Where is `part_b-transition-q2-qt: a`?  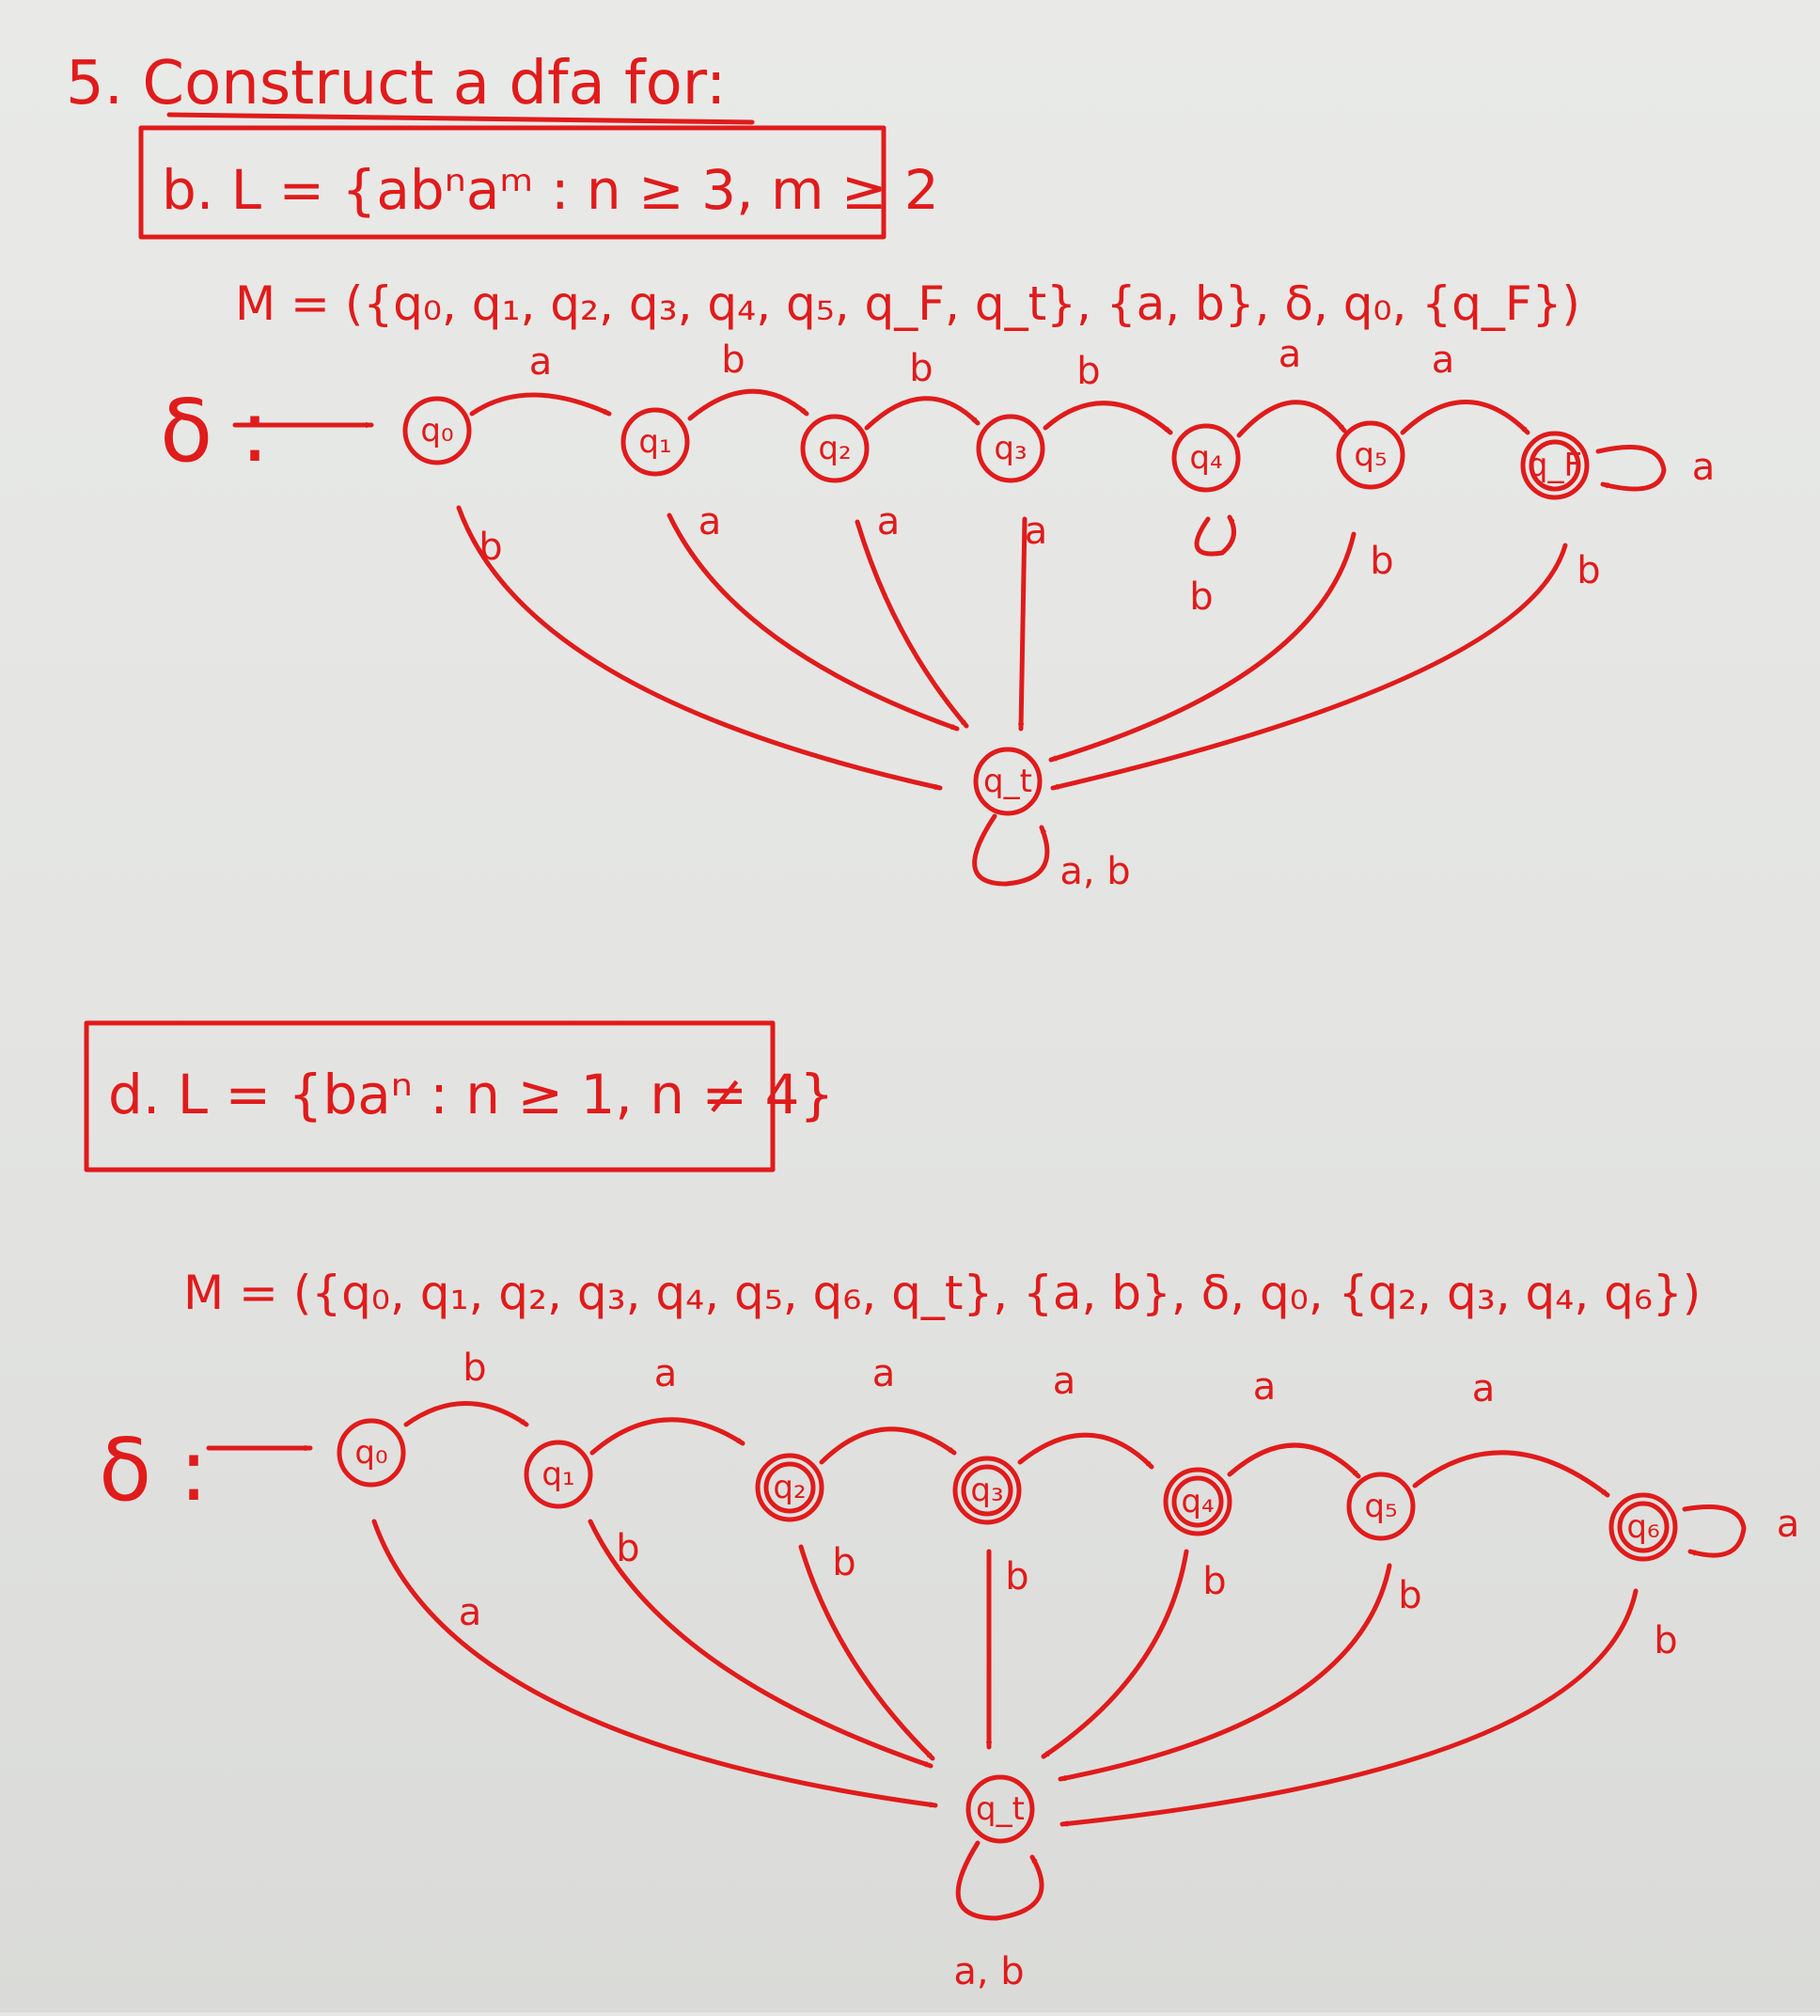 part_b-transition-q2-qt: a is located at coordinates (912, 614).